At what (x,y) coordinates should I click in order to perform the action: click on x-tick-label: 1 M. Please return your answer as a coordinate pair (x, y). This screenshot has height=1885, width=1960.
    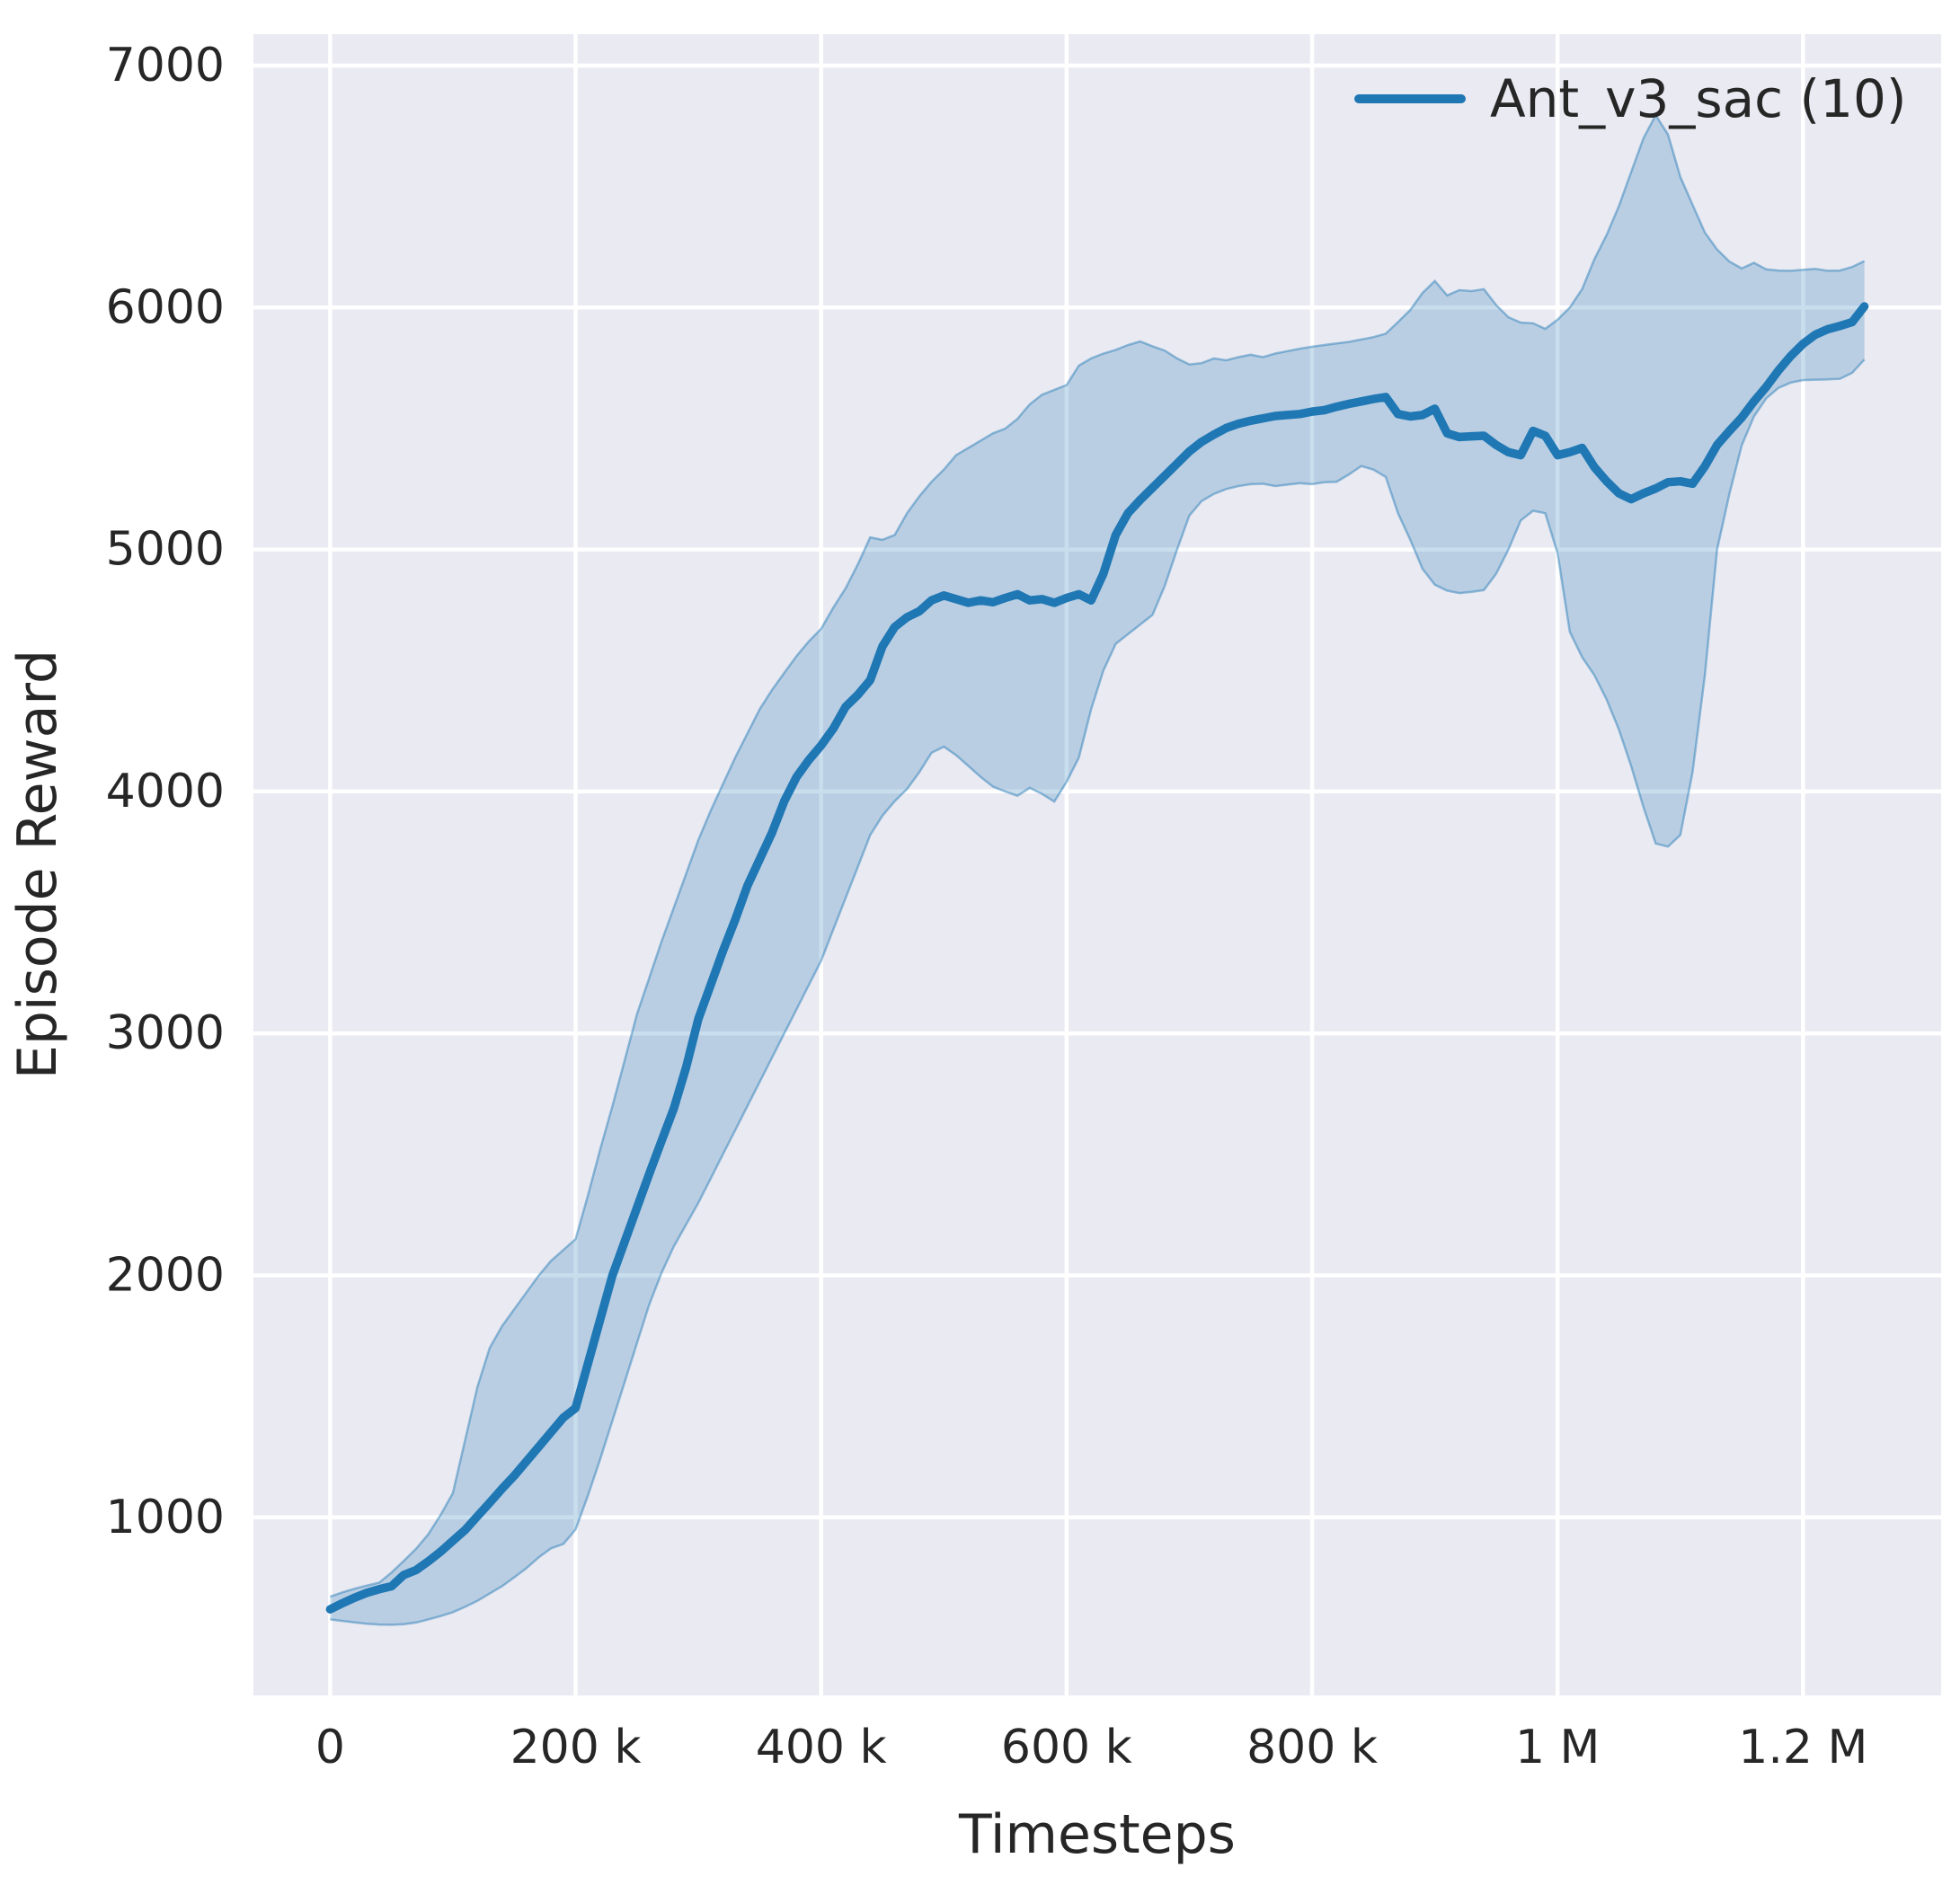
    Looking at the image, I should click on (1558, 1747).